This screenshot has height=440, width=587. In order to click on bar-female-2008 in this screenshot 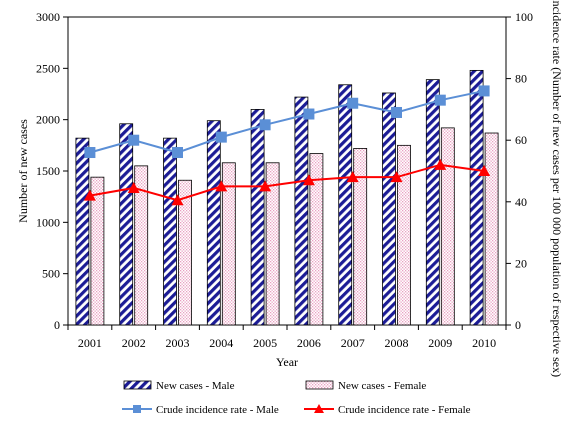, I will do `click(404, 235)`.